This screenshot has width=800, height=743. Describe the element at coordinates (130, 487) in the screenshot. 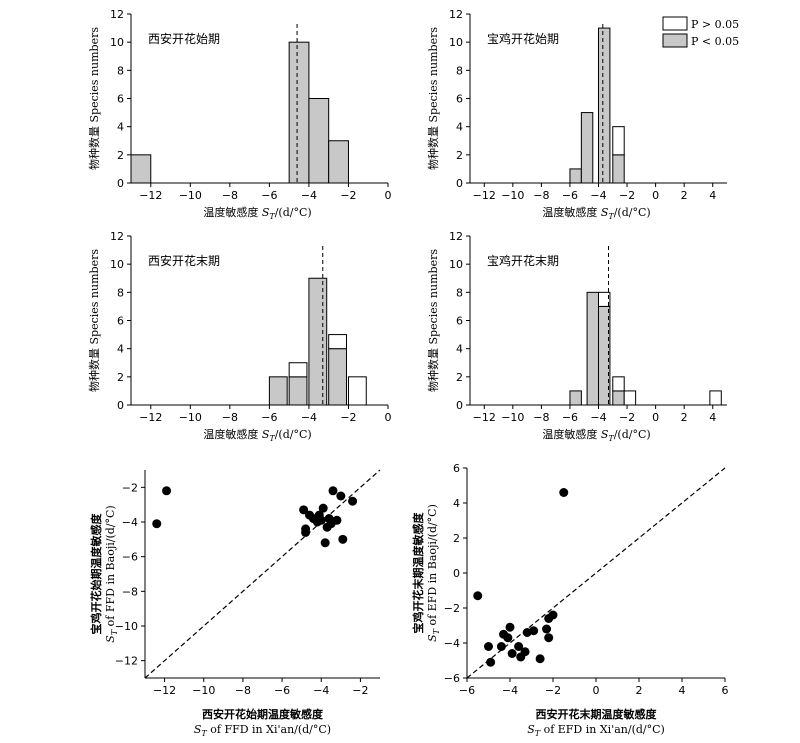

I see `y-tick-label: −2` at that location.